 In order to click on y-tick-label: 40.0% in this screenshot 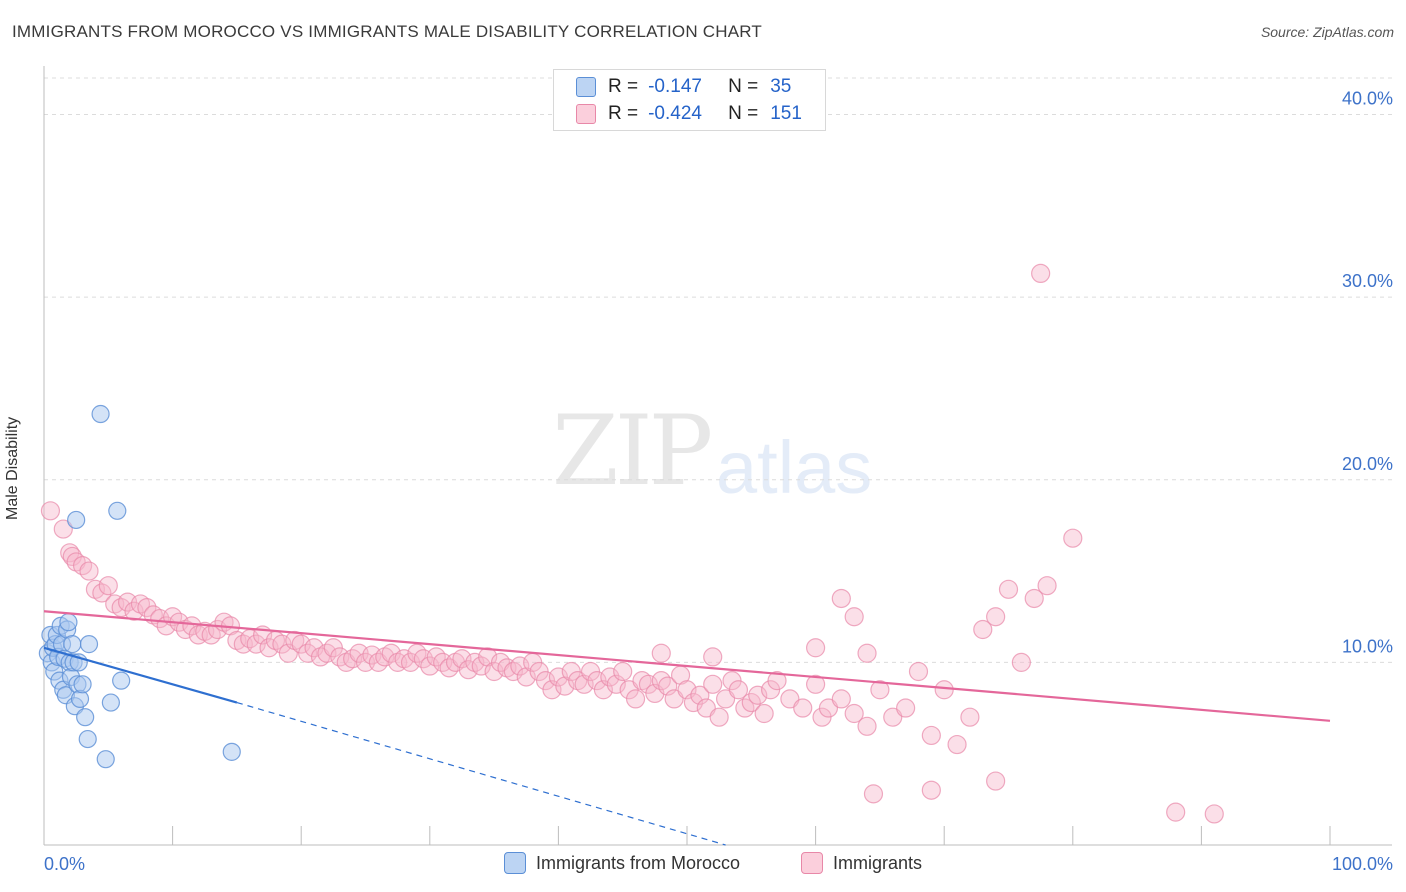, I will do `click(1367, 99)`.